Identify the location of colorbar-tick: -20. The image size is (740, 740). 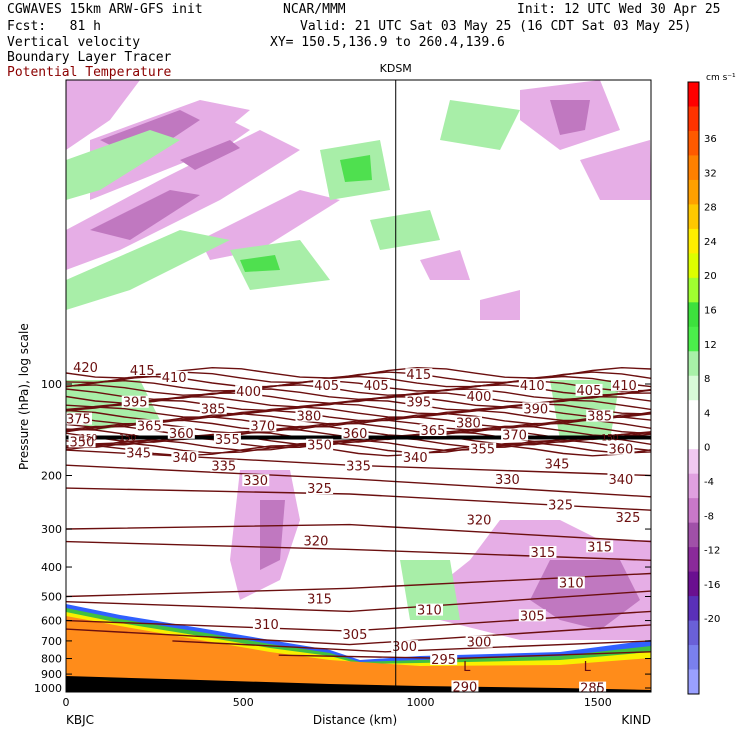
(712, 619).